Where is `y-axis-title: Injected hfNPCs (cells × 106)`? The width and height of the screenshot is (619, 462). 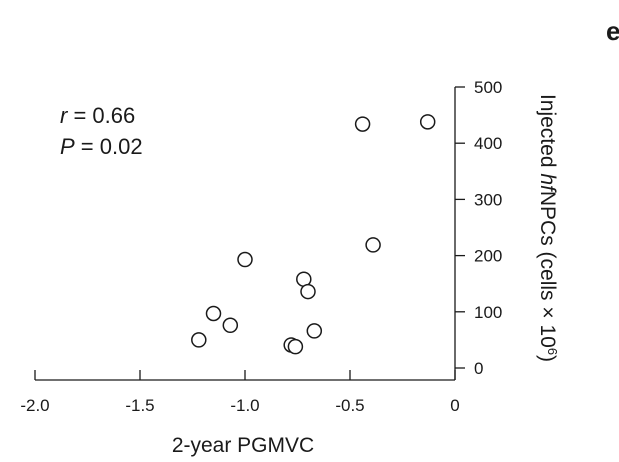 y-axis-title: Injected hfNPCs (cells × 106) is located at coordinates (548, 228).